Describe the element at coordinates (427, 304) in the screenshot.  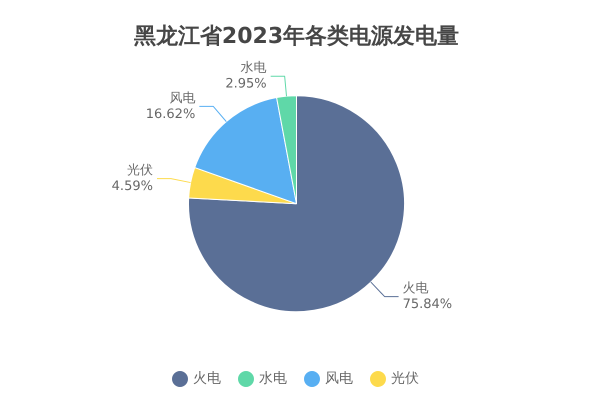
I see `data-label: 75.84%` at that location.